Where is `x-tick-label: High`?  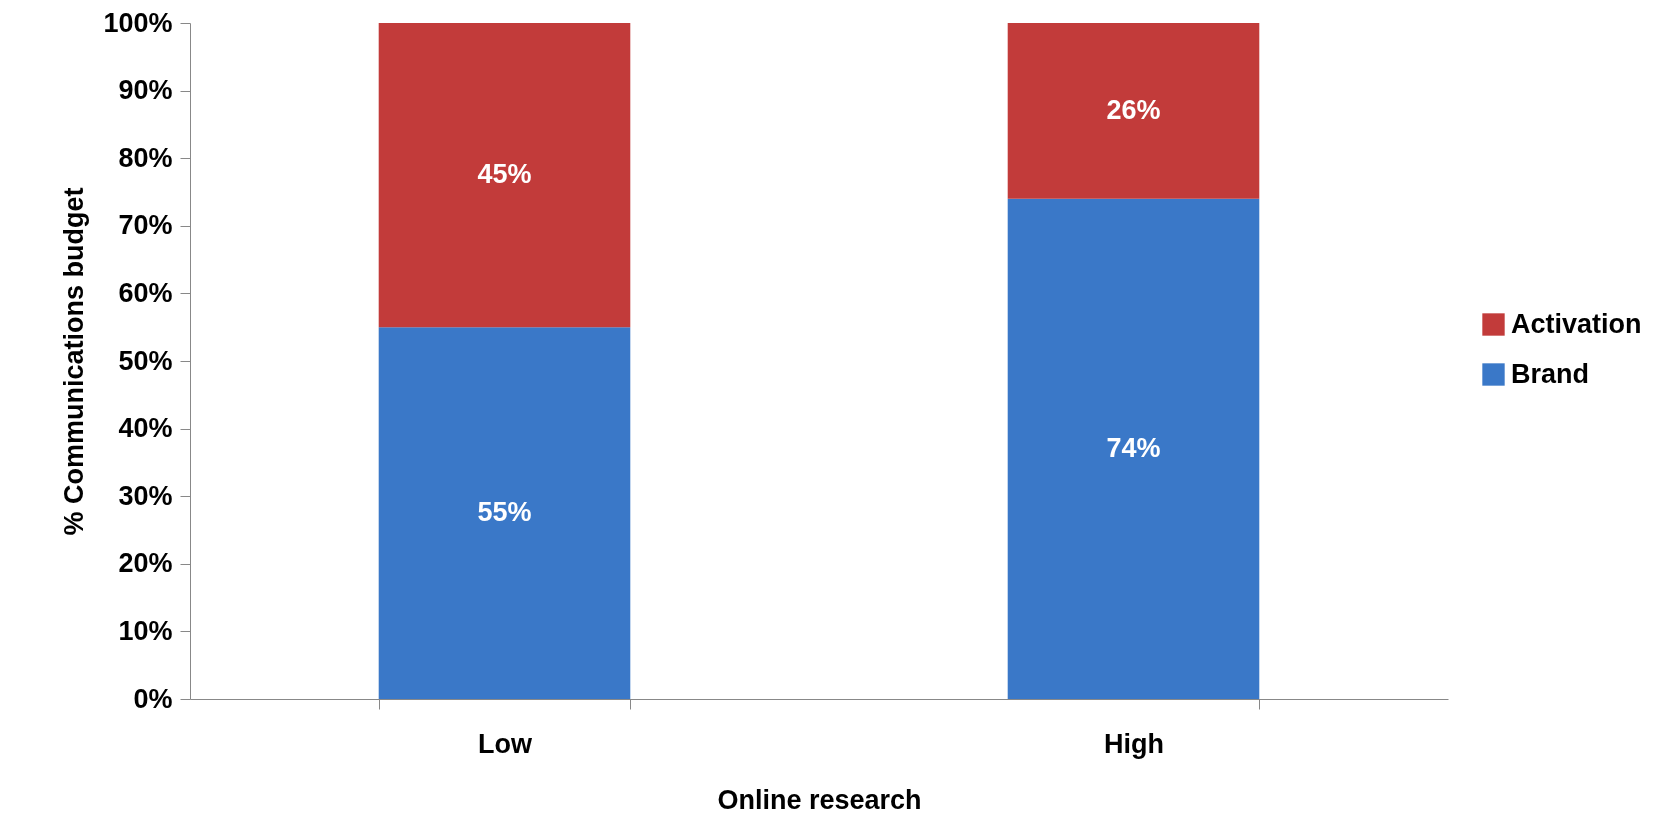 x-tick-label: High is located at coordinates (1134, 743).